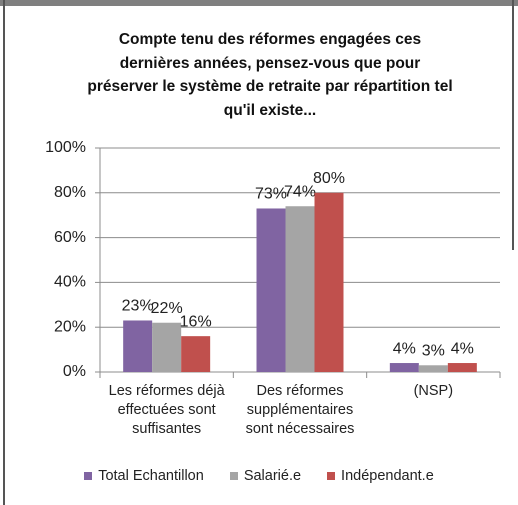 This screenshot has width=518, height=505. Describe the element at coordinates (329, 178) in the screenshot. I see `value-label: 80%` at that location.